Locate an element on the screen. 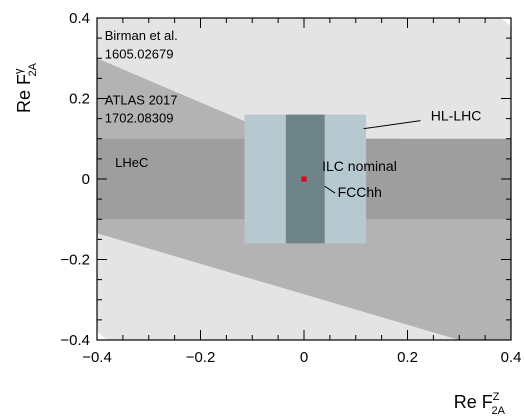  y-tick-label: 0 is located at coordinates (86, 179).